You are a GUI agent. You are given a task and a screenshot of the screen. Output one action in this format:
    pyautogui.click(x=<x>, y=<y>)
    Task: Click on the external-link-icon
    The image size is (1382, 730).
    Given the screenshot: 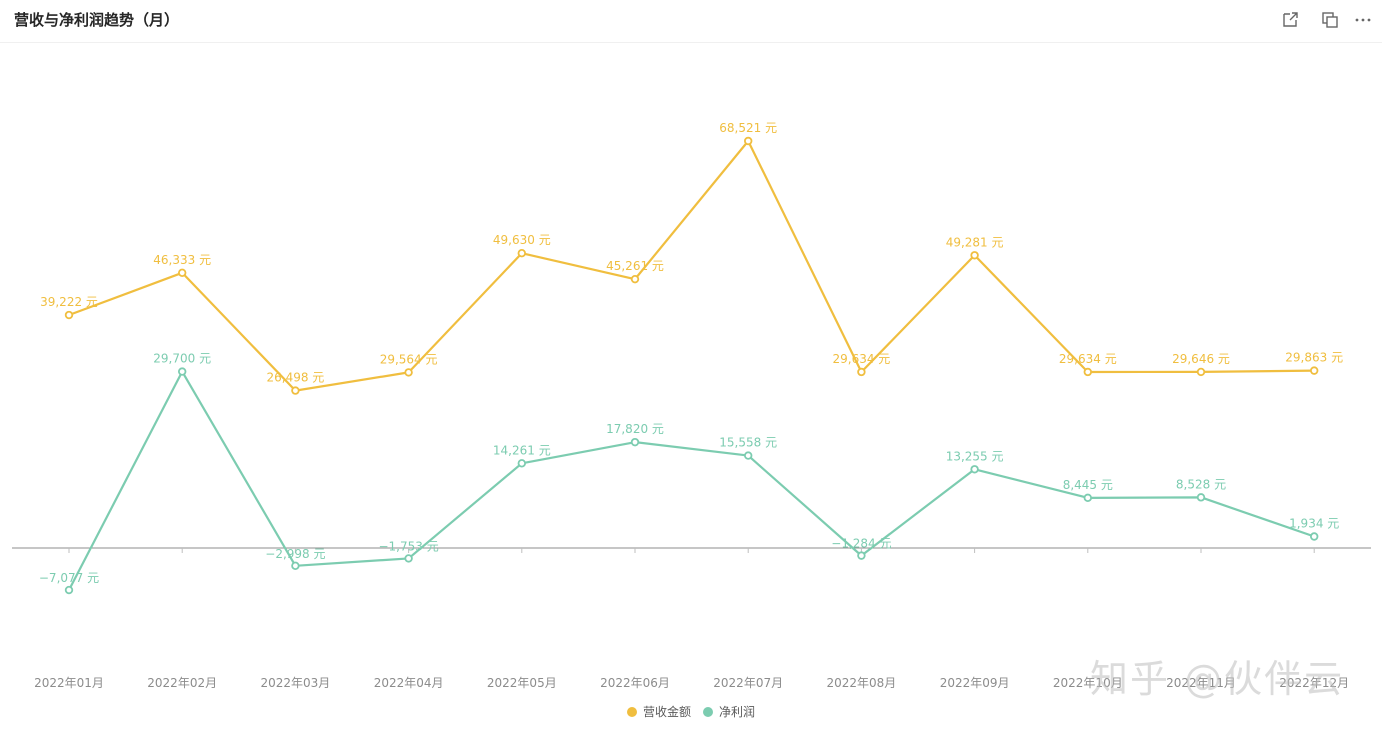 What is the action you would take?
    pyautogui.click(x=1290, y=20)
    